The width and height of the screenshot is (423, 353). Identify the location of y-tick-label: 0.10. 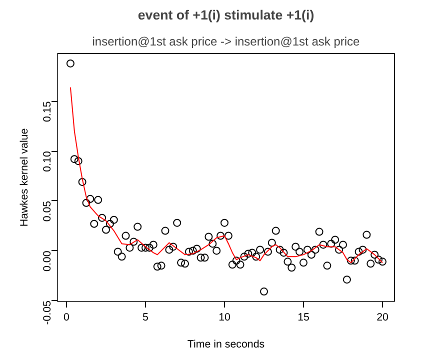
(48, 161).